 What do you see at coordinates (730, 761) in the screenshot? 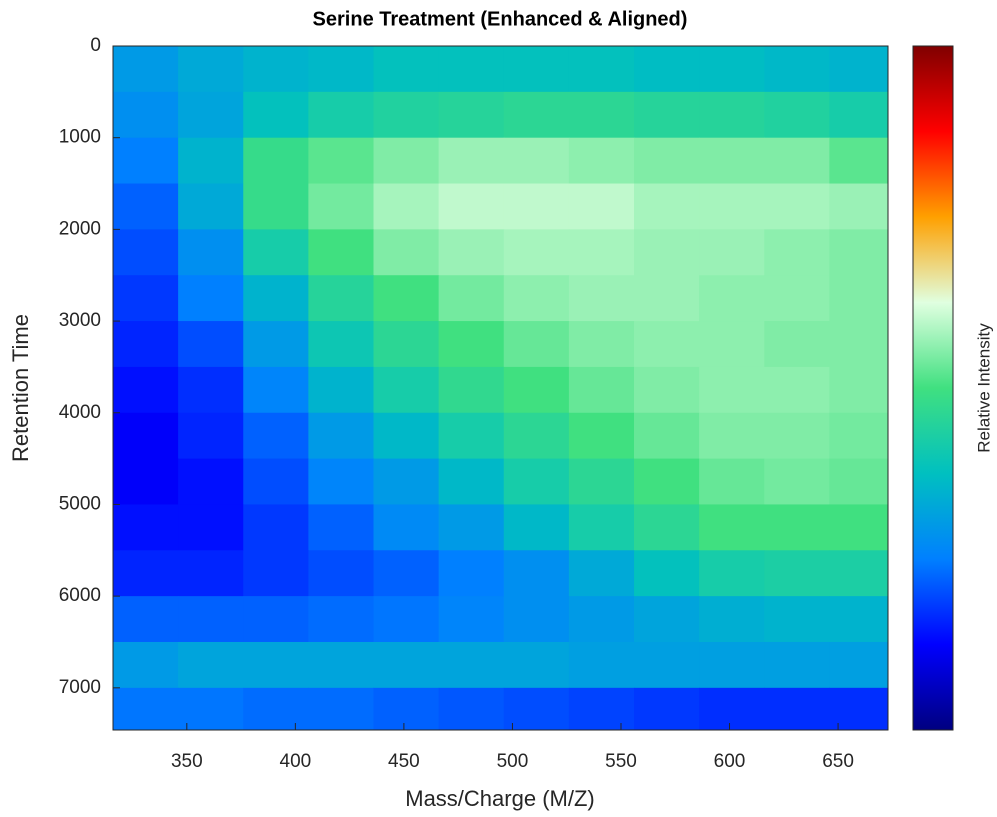
I see `x-tick-label: 600` at bounding box center [730, 761].